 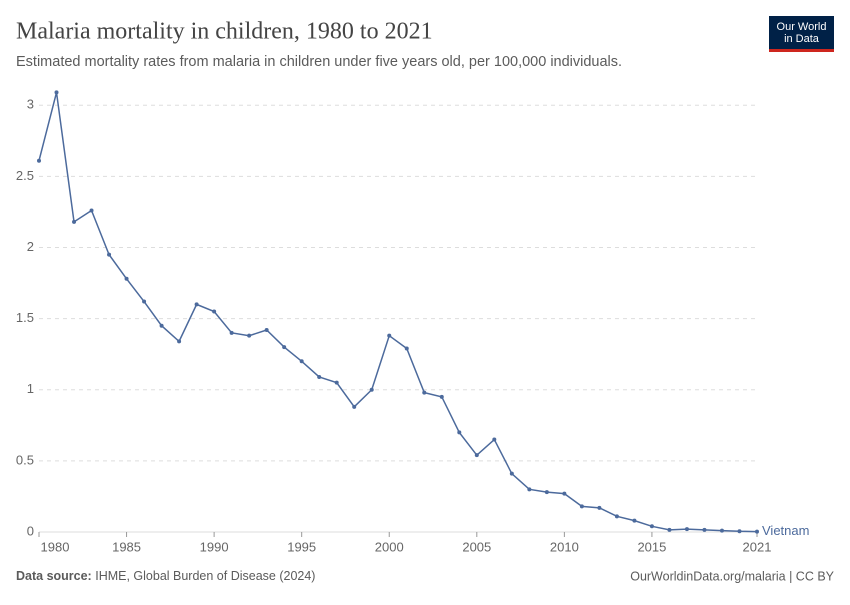 What do you see at coordinates (30, 530) in the screenshot?
I see `y-tick-label: 0` at bounding box center [30, 530].